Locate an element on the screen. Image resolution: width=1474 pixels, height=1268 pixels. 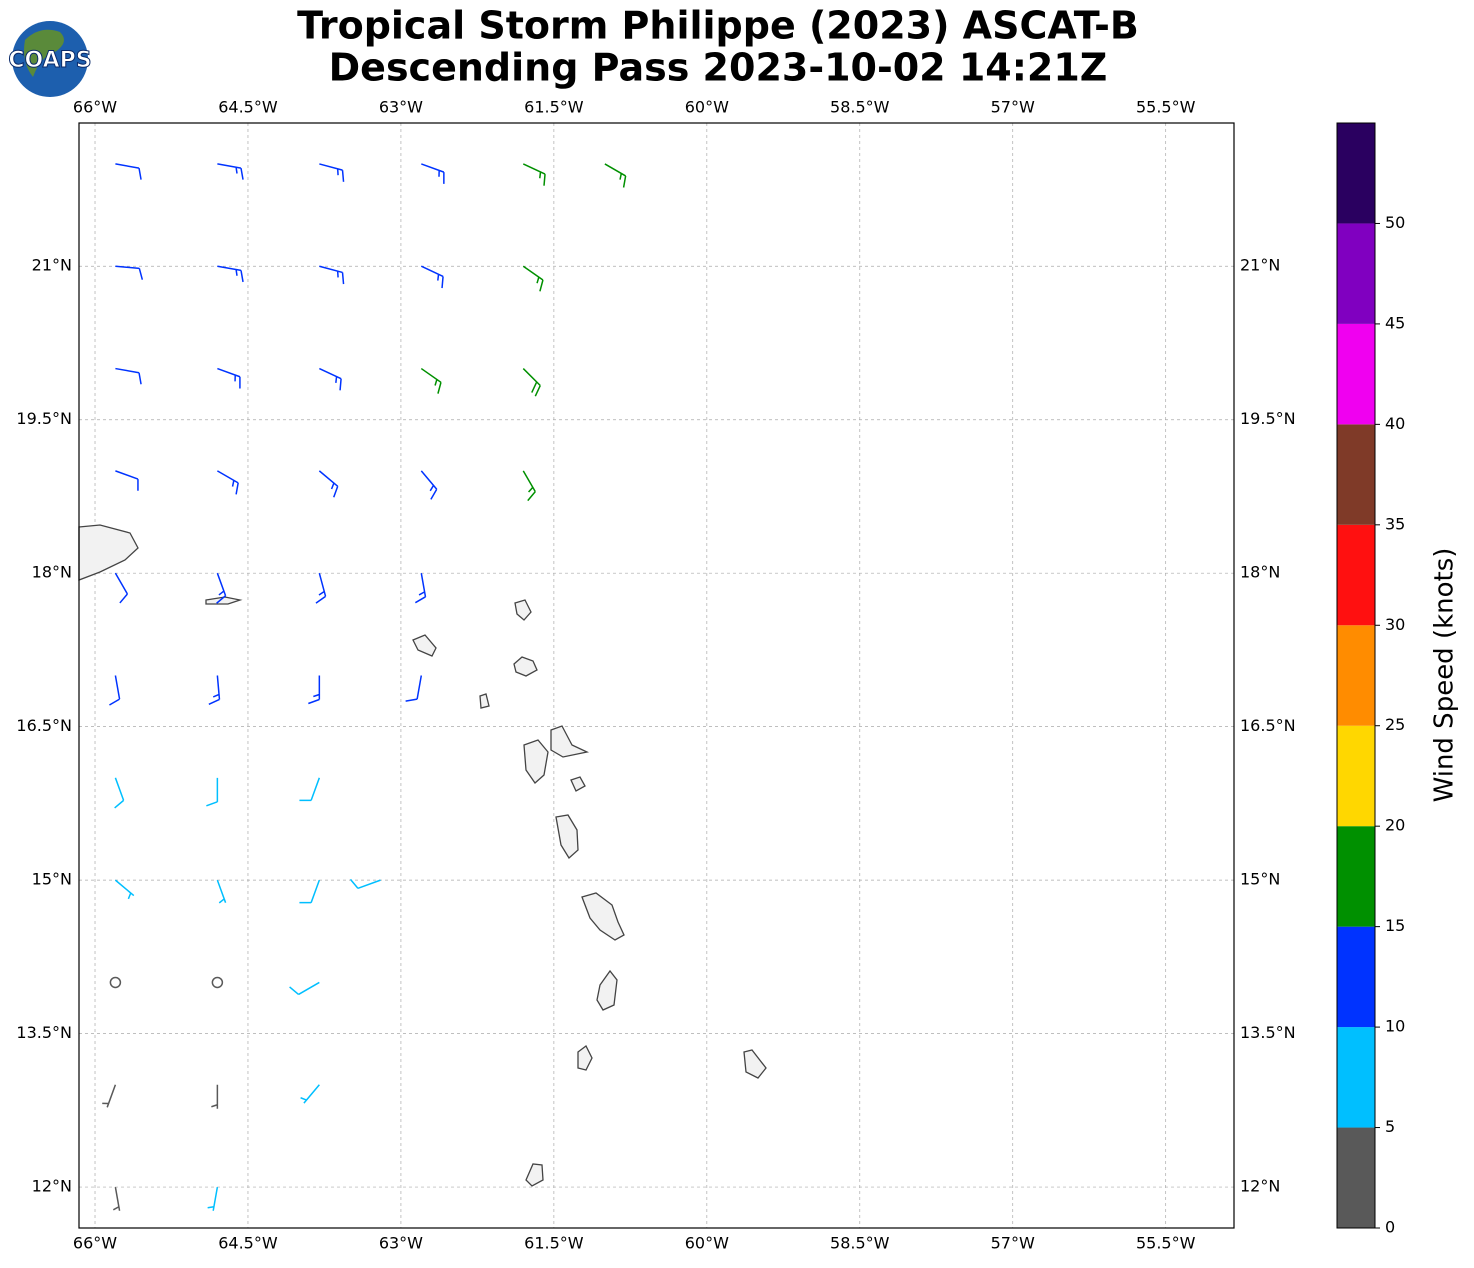
colorbar-tick-label: 0 is located at coordinates (1390, 1227).